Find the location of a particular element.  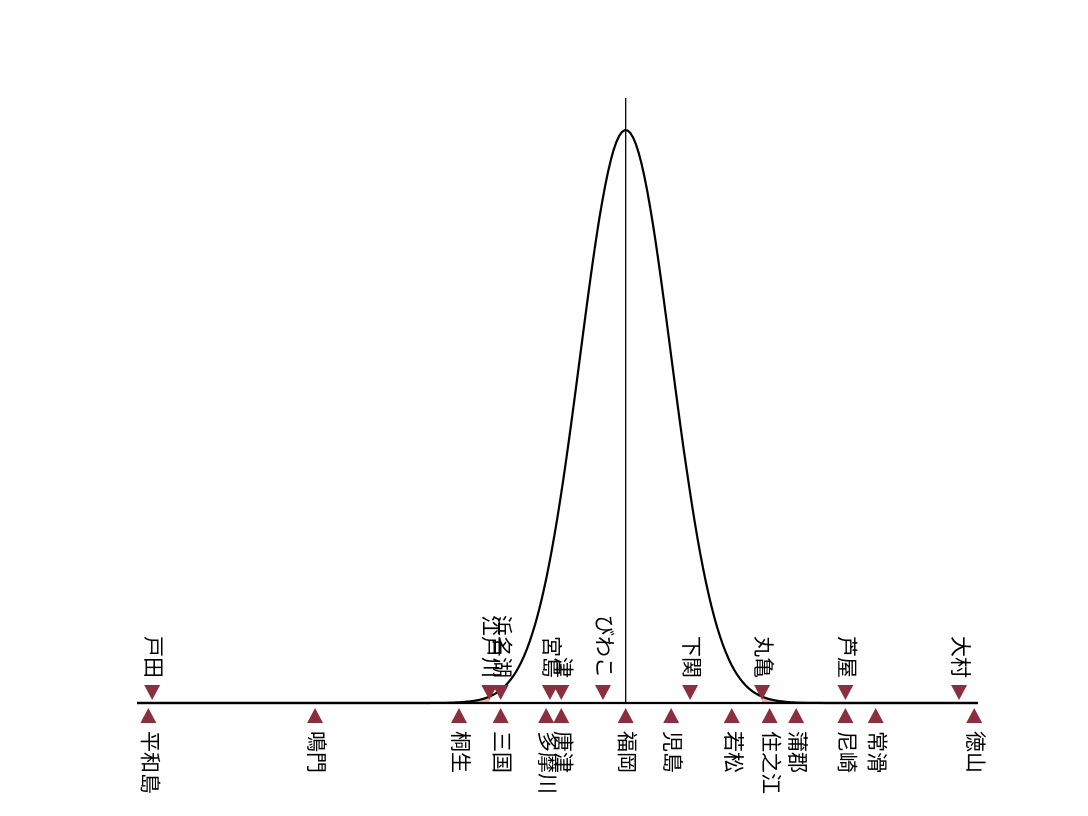

venue-label: 丸亀 is located at coordinates (763, 657).